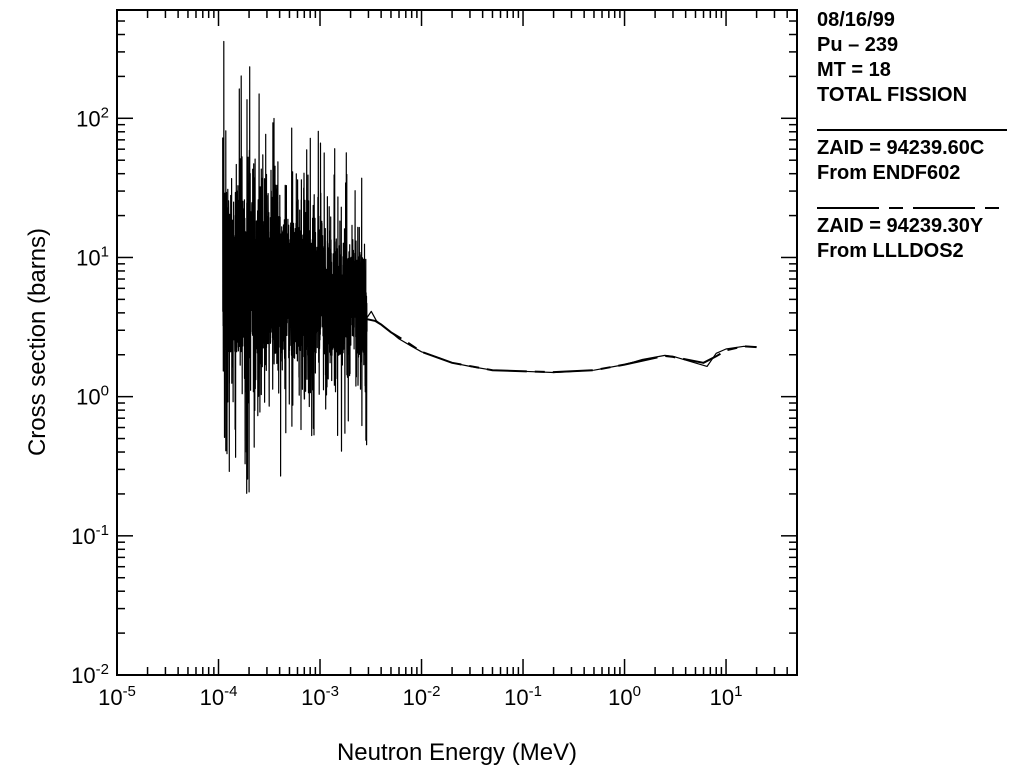 This screenshot has width=1036, height=774. I want to click on y-axis-title: Cross section (barns), so click(37, 342).